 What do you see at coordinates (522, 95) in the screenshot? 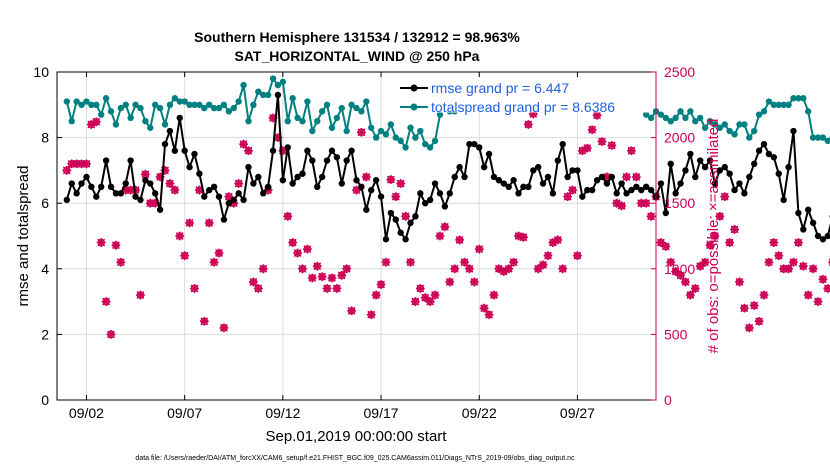
I see `legend-box` at bounding box center [522, 95].